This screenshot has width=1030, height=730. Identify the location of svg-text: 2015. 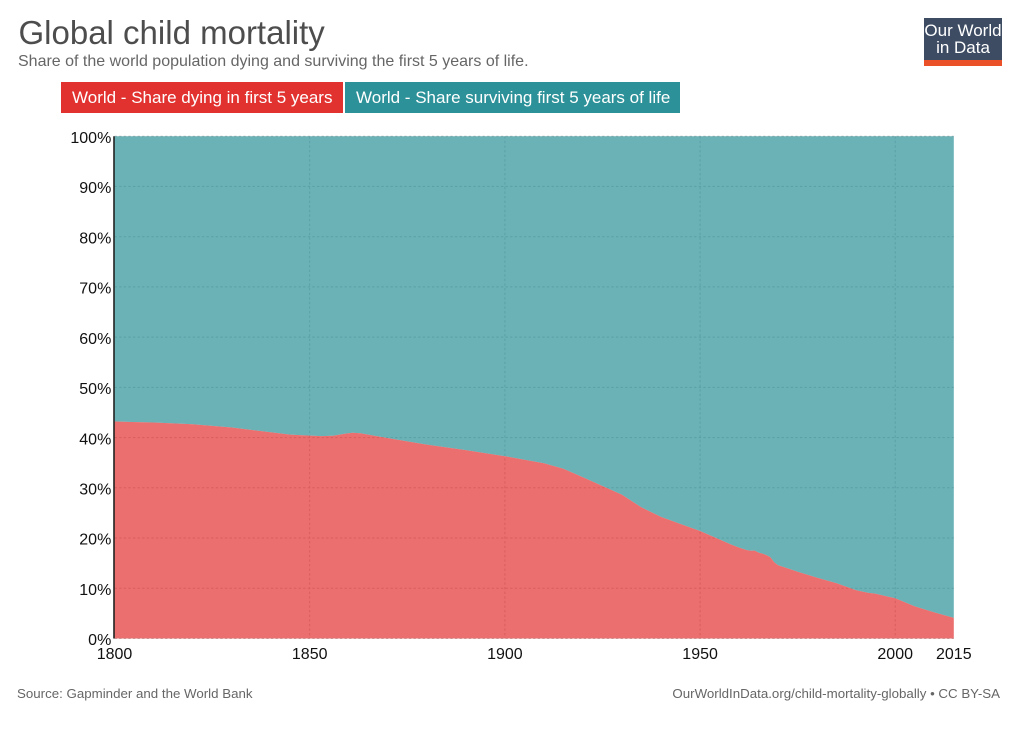
(954, 654).